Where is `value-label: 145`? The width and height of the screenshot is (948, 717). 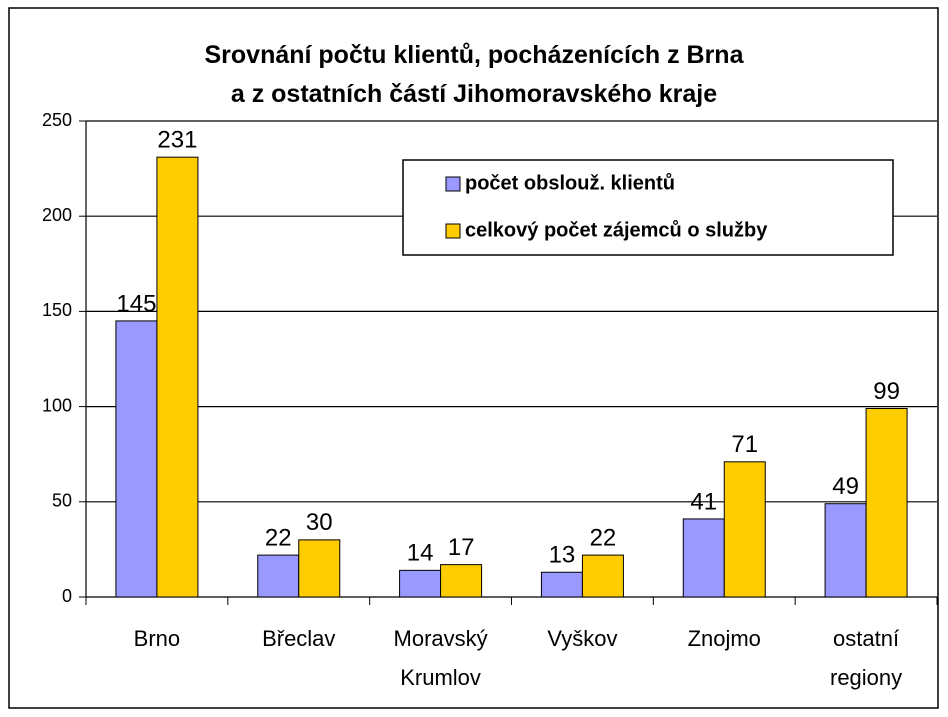 value-label: 145 is located at coordinates (136, 303).